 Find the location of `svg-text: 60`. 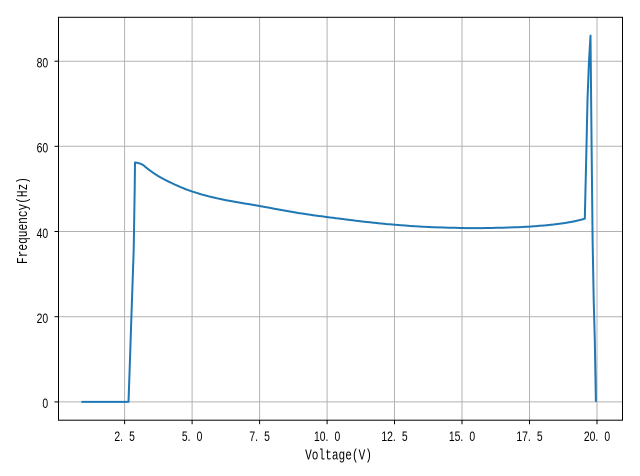

svg-text: 60 is located at coordinates (43, 148).